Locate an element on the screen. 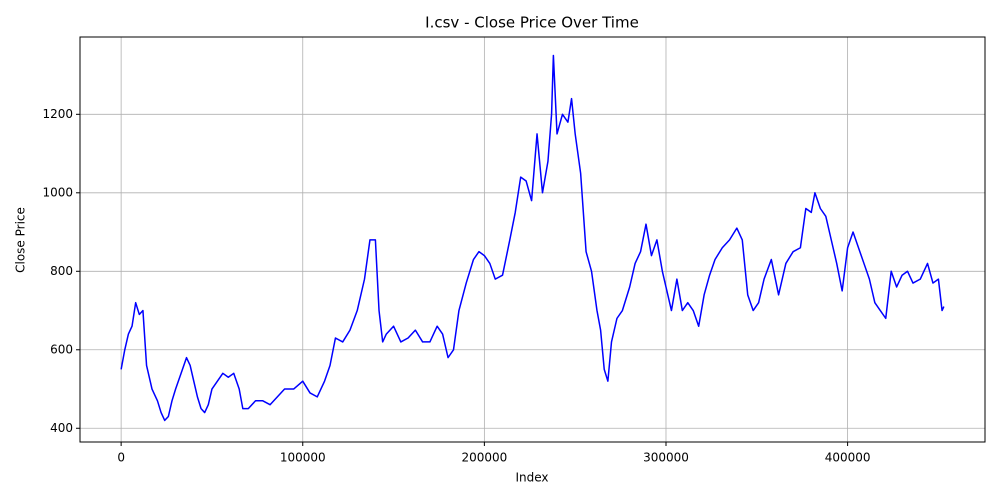  y-tick-label: 600 is located at coordinates (61, 349).